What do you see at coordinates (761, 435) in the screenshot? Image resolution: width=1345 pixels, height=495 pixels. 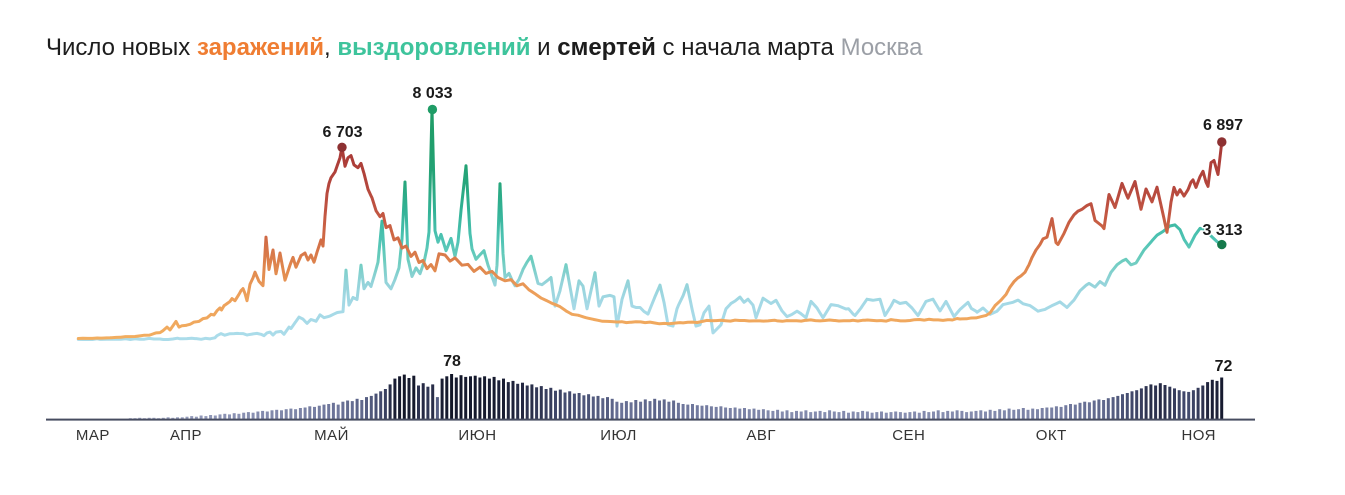 I see `svg-text: АВГ` at bounding box center [761, 435].